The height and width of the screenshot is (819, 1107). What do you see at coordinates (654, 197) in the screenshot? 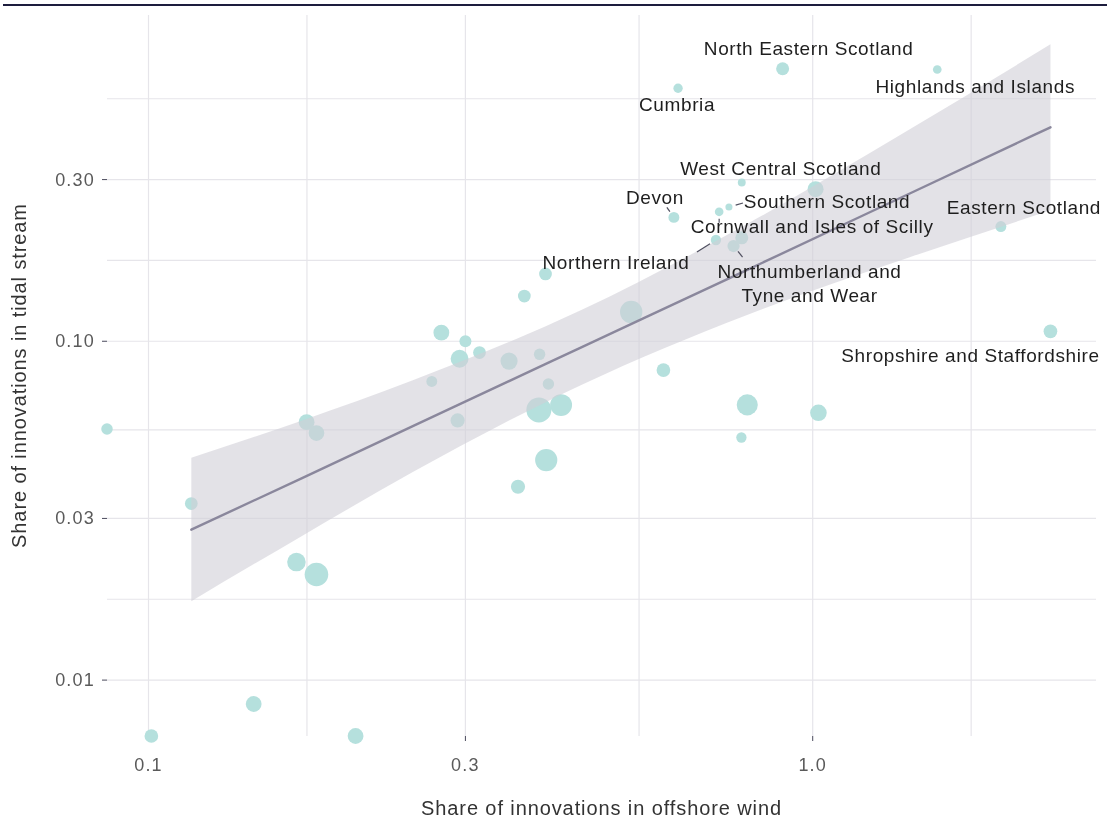
I see `annotation: Devon` at bounding box center [654, 197].